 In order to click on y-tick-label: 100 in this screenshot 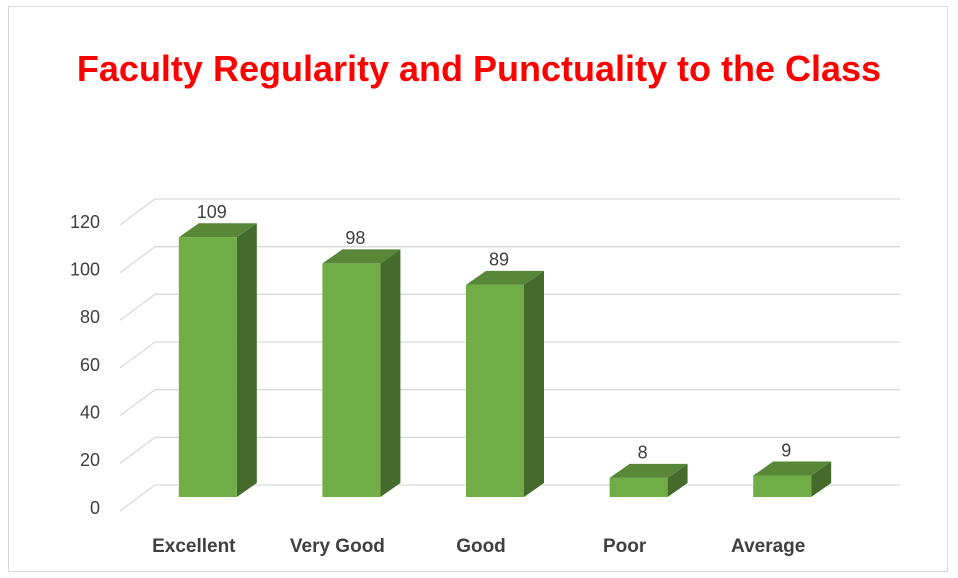, I will do `click(85, 269)`.